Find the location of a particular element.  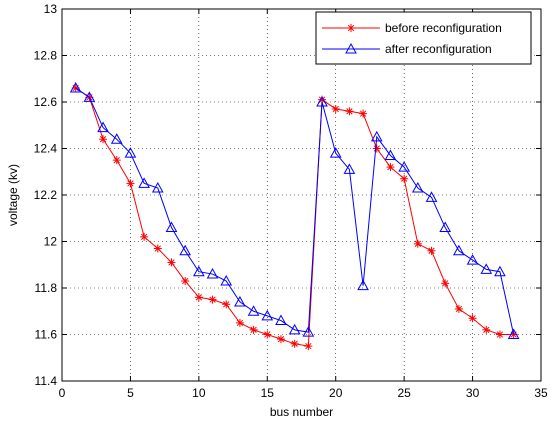

x-tick-label: 35 is located at coordinates (541, 393).